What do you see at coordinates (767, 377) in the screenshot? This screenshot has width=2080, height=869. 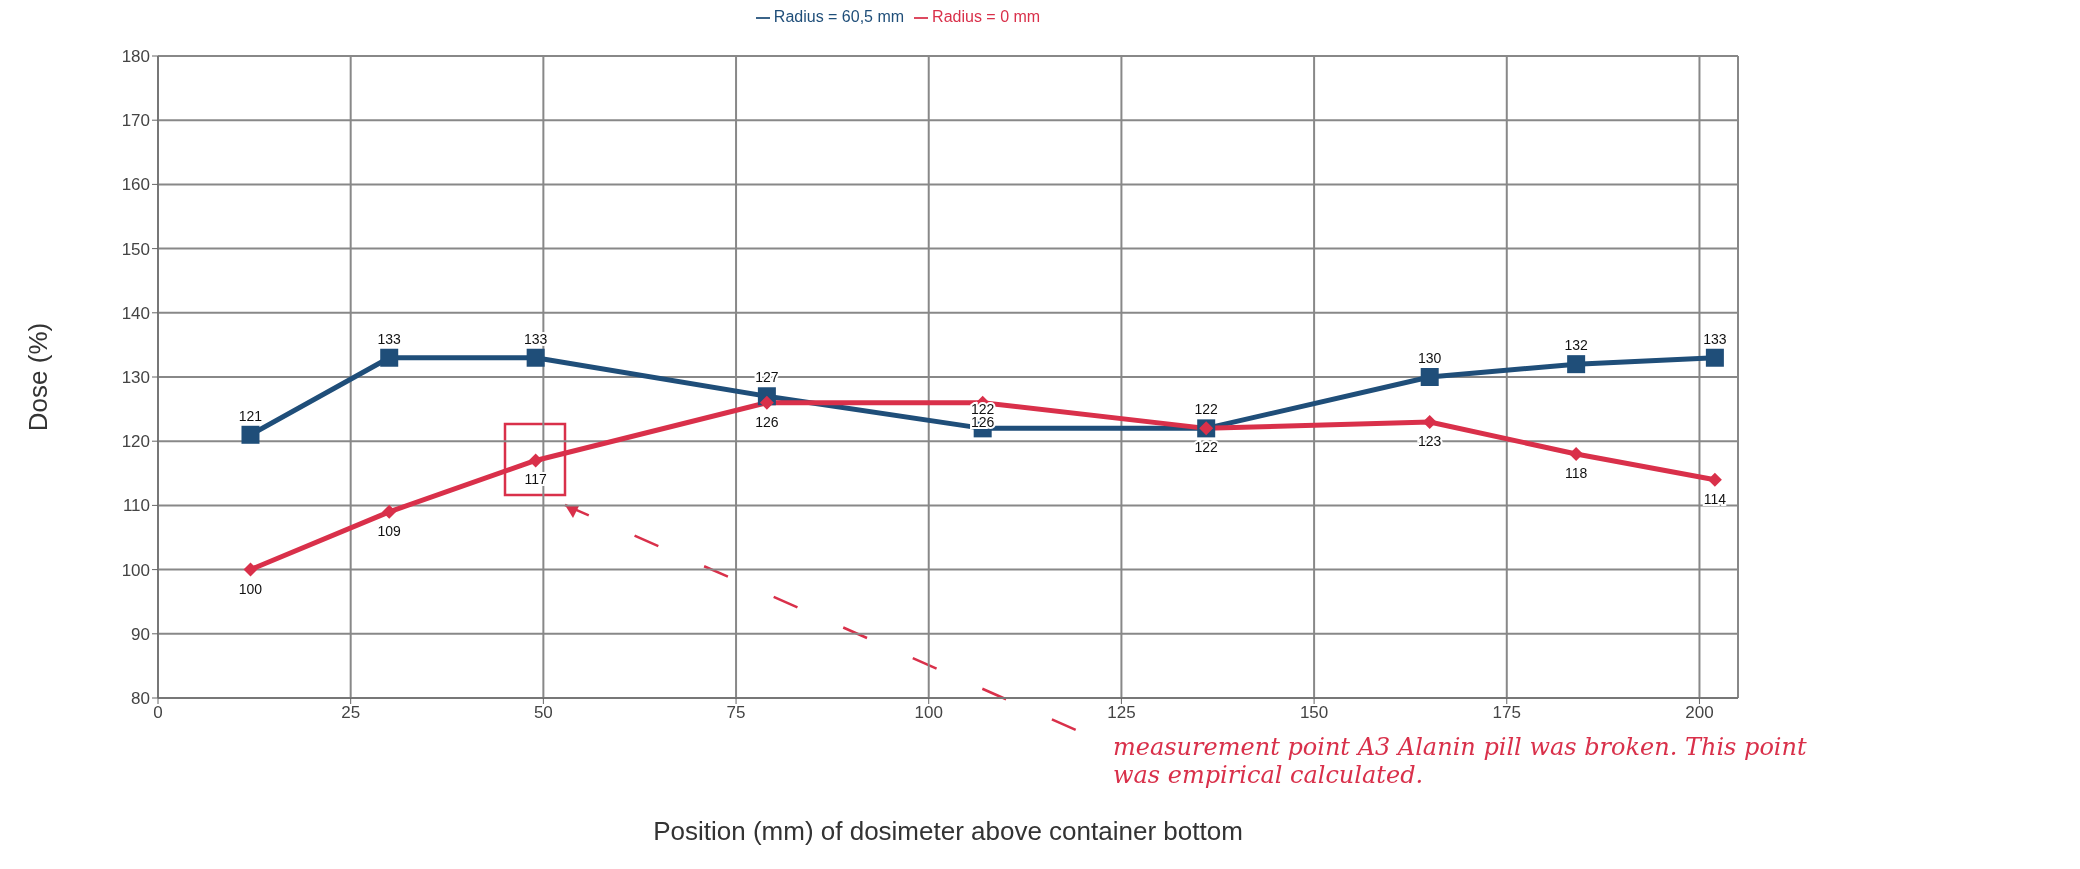 I see `data-label: 127` at bounding box center [767, 377].